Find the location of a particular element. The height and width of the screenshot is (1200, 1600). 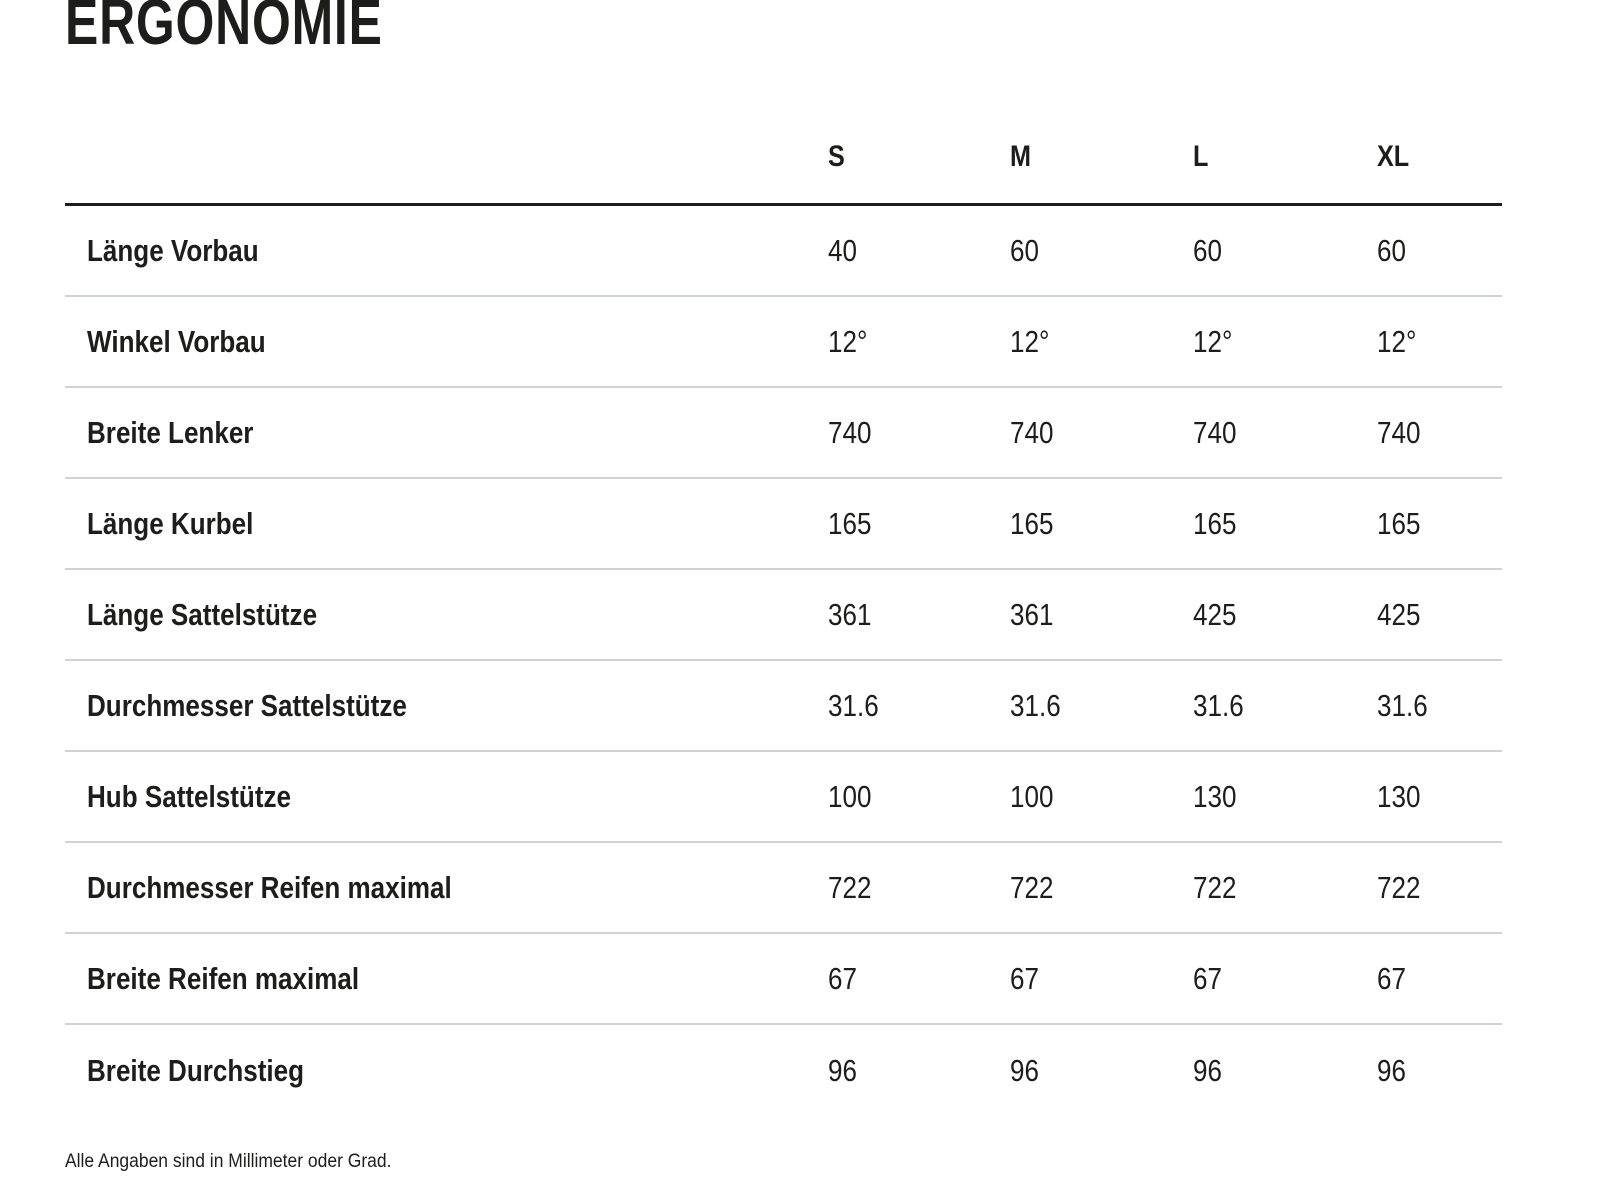

row-label: Durchmesser Reifen maximal is located at coordinates (446, 888).